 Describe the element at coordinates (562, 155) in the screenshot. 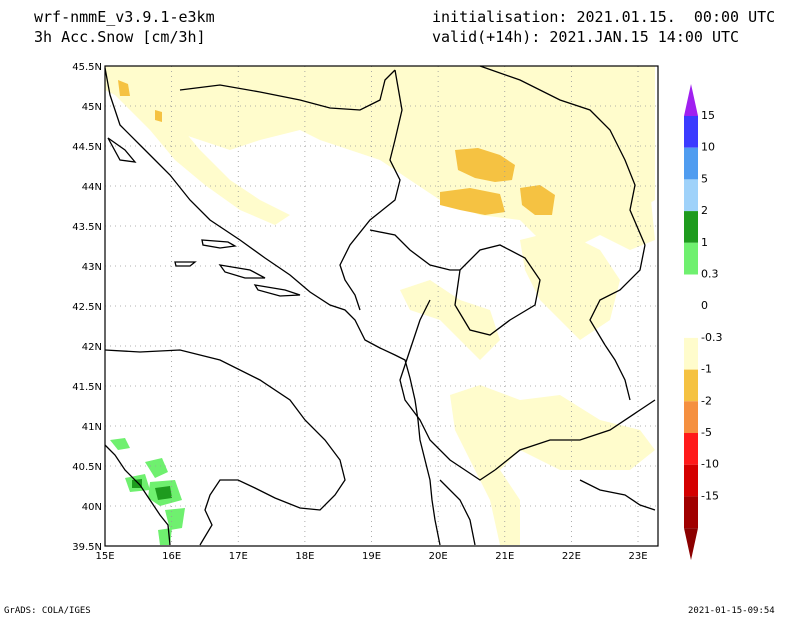

I see `border-serbia-north` at that location.